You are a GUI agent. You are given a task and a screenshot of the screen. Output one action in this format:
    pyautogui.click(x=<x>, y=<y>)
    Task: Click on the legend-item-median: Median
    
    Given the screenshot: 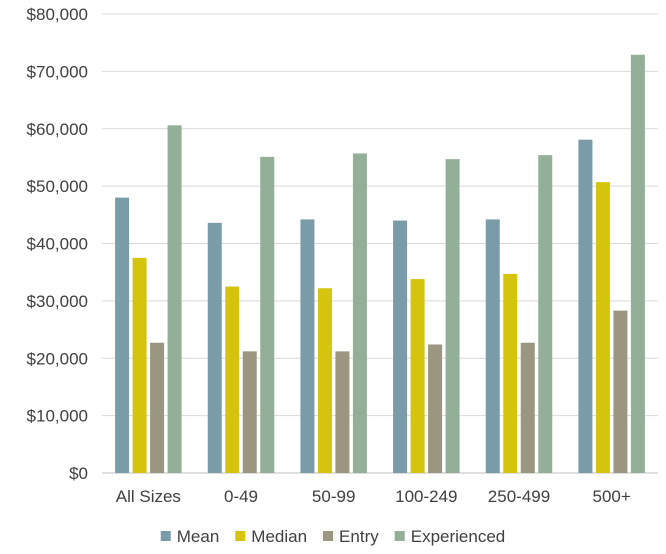 What is the action you would take?
    pyautogui.click(x=271, y=536)
    